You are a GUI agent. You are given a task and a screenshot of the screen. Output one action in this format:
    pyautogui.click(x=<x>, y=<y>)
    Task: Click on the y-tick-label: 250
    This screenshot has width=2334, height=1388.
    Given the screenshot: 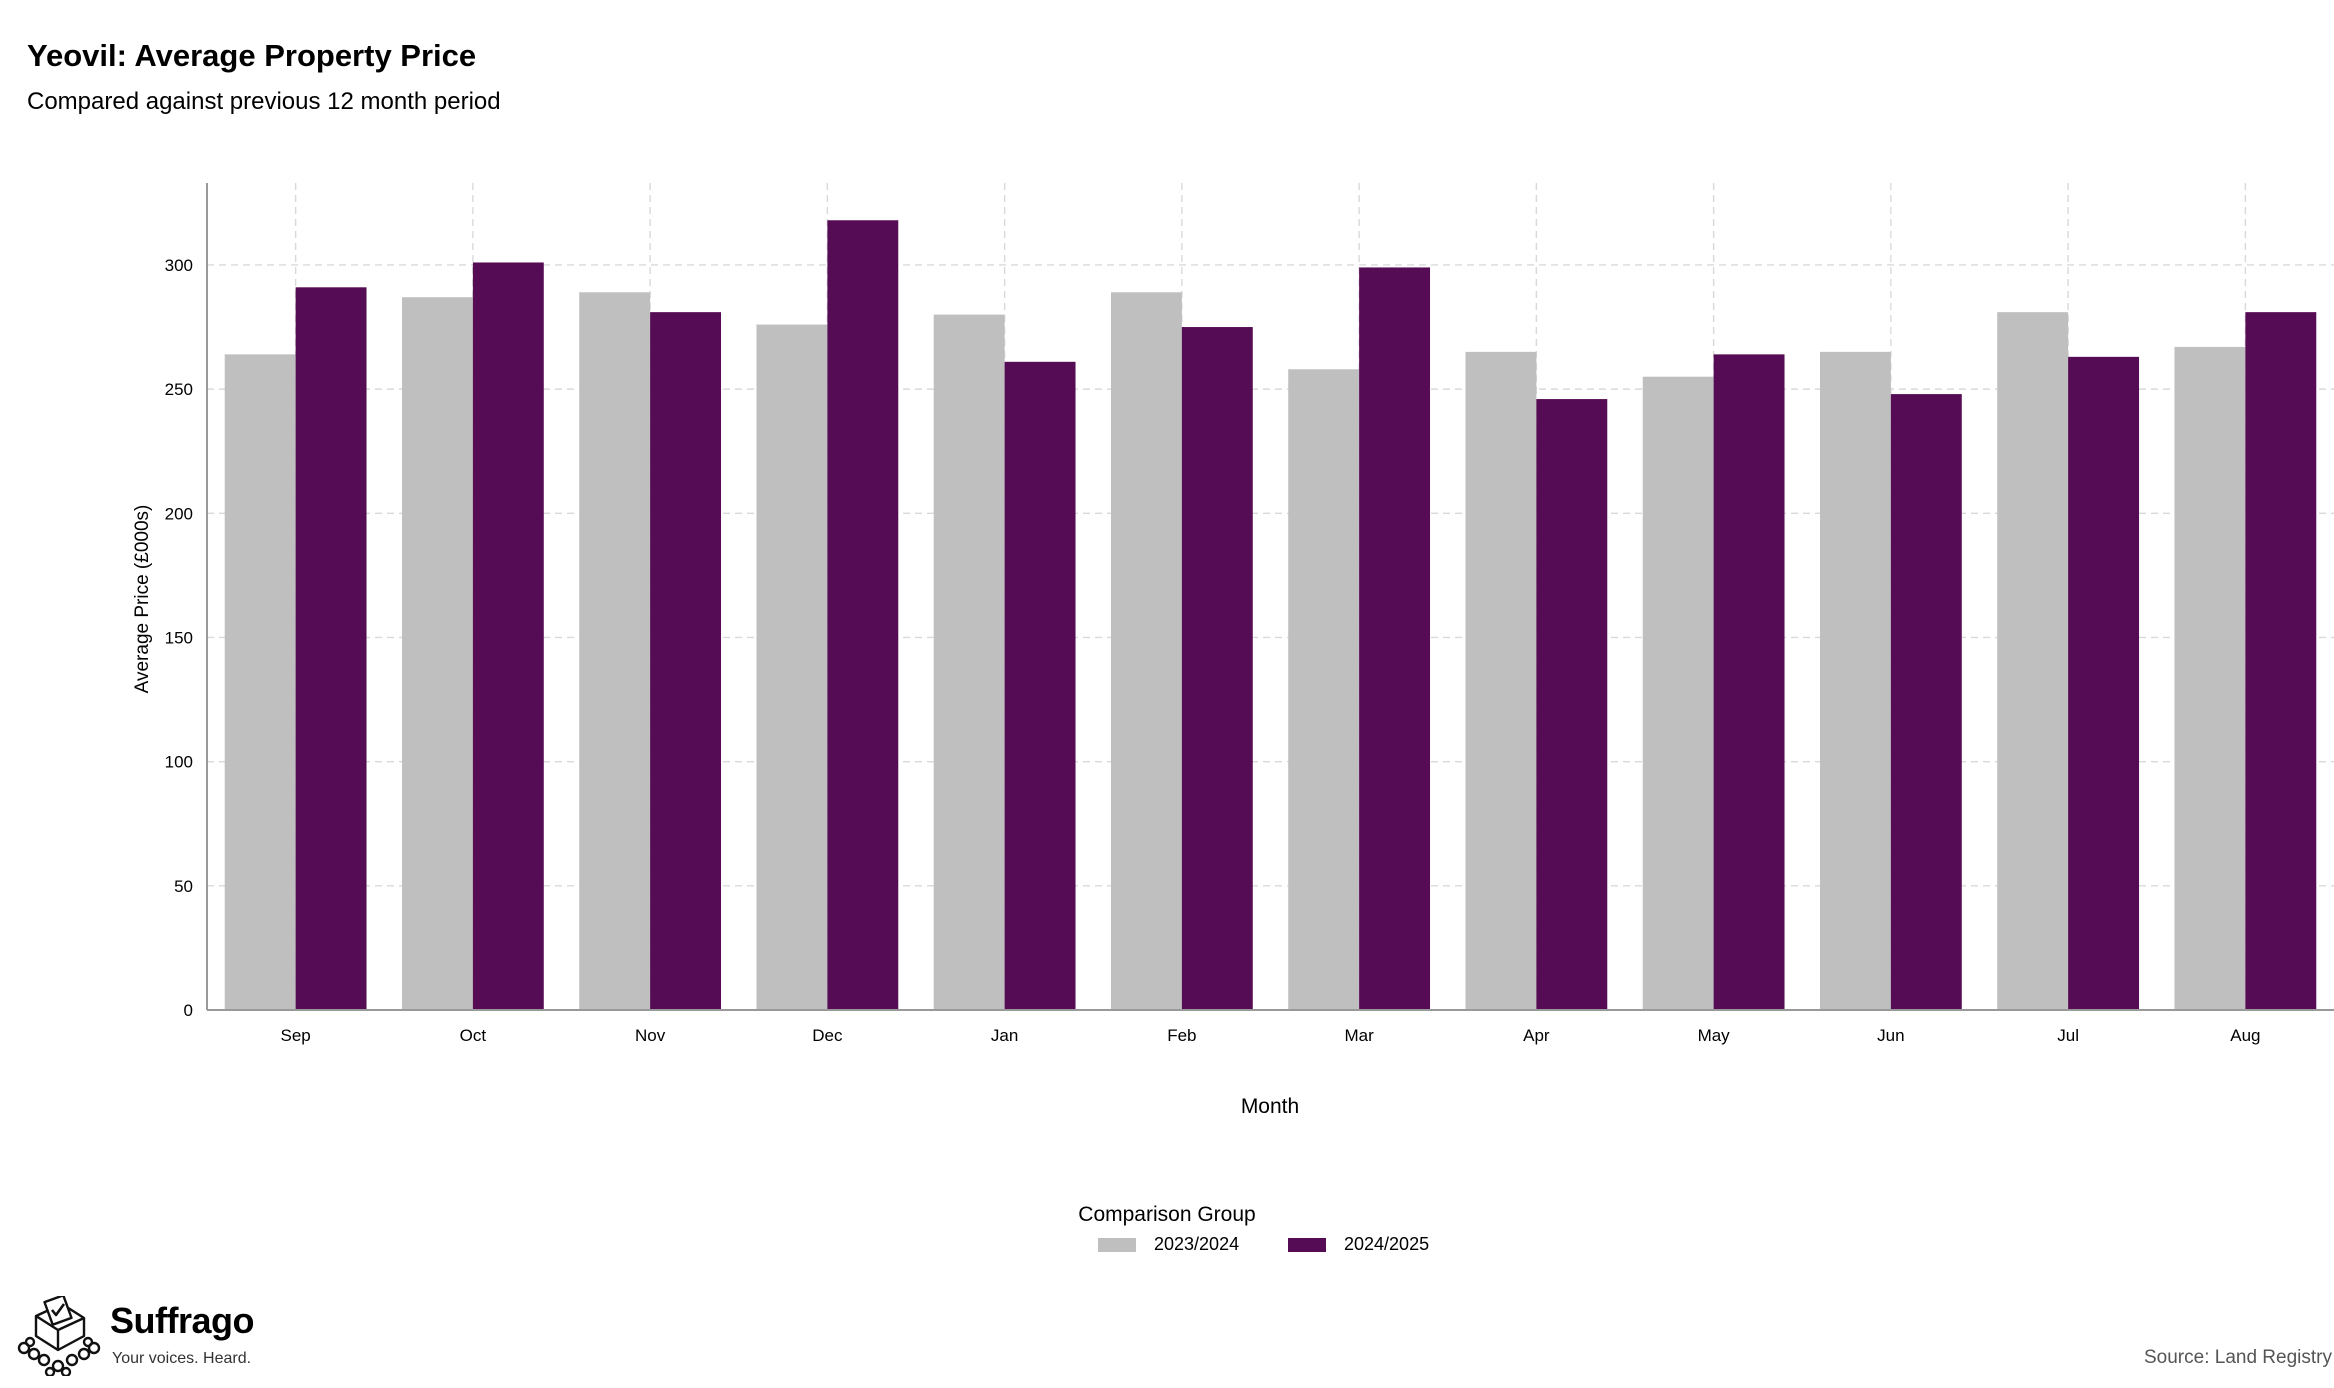 What is the action you would take?
    pyautogui.click(x=179, y=389)
    